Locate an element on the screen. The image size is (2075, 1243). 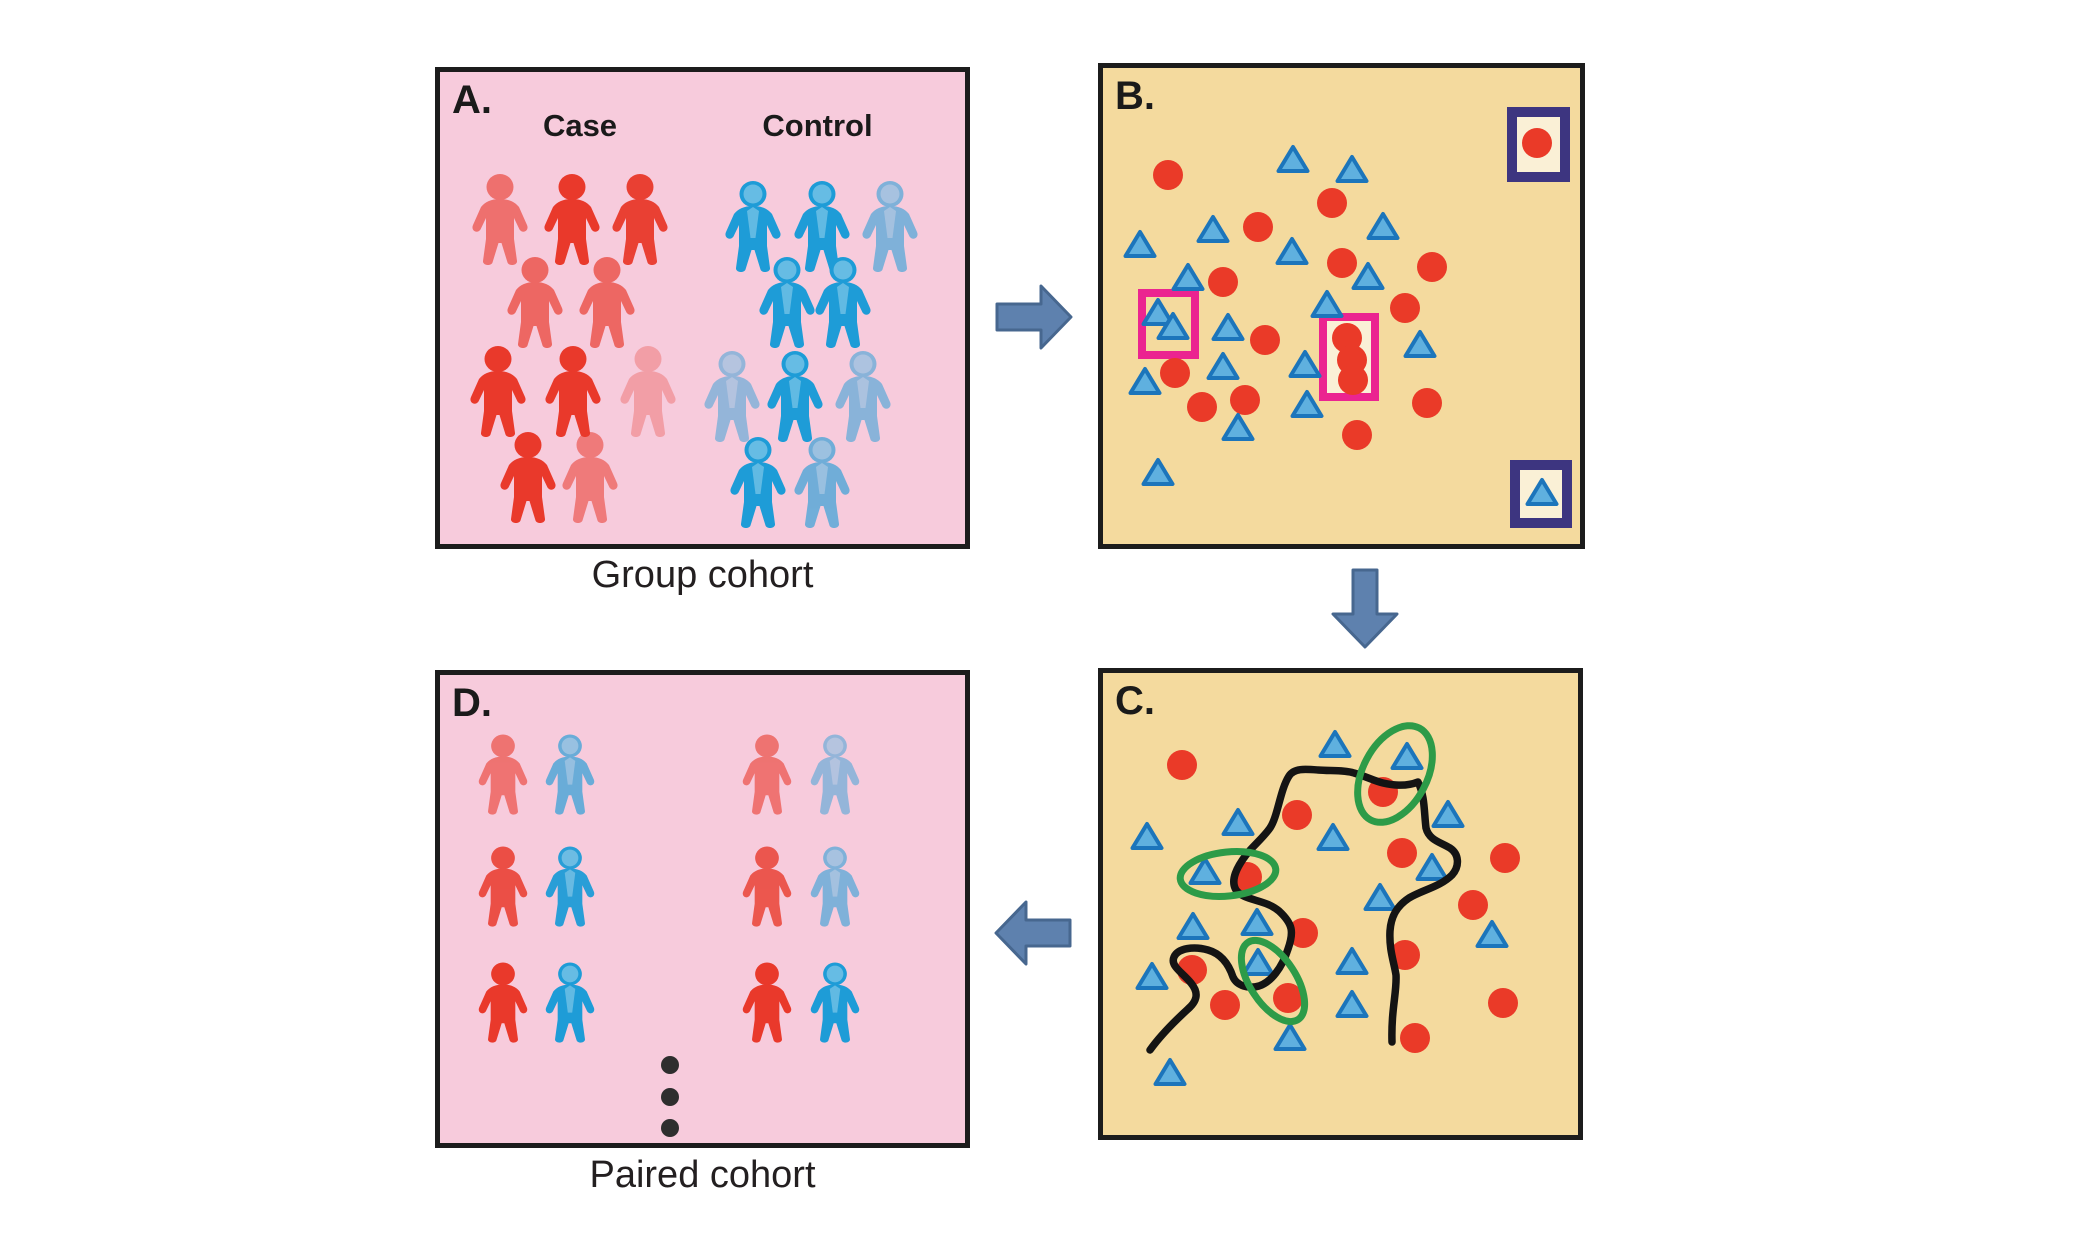
panel-c-matching: C. is located at coordinates (1340, 904).